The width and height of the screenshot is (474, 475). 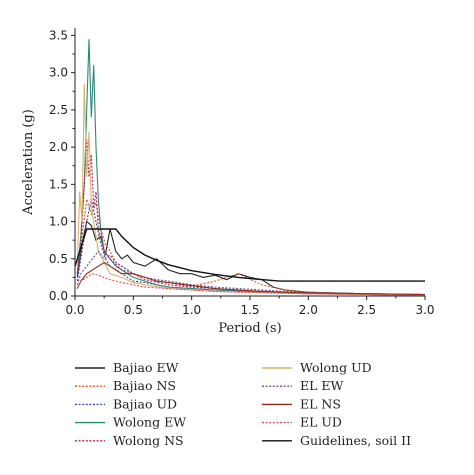 What do you see at coordinates (58, 184) in the screenshot?
I see `y-tick-label: 1.5` at bounding box center [58, 184].